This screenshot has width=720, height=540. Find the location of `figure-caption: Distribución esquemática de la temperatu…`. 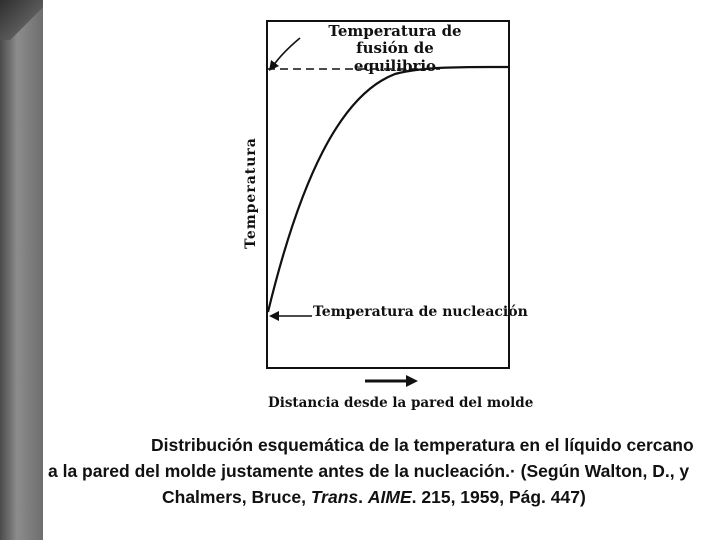

figure-caption: Distribución esquemática de la temperatu… is located at coordinates (381, 471).